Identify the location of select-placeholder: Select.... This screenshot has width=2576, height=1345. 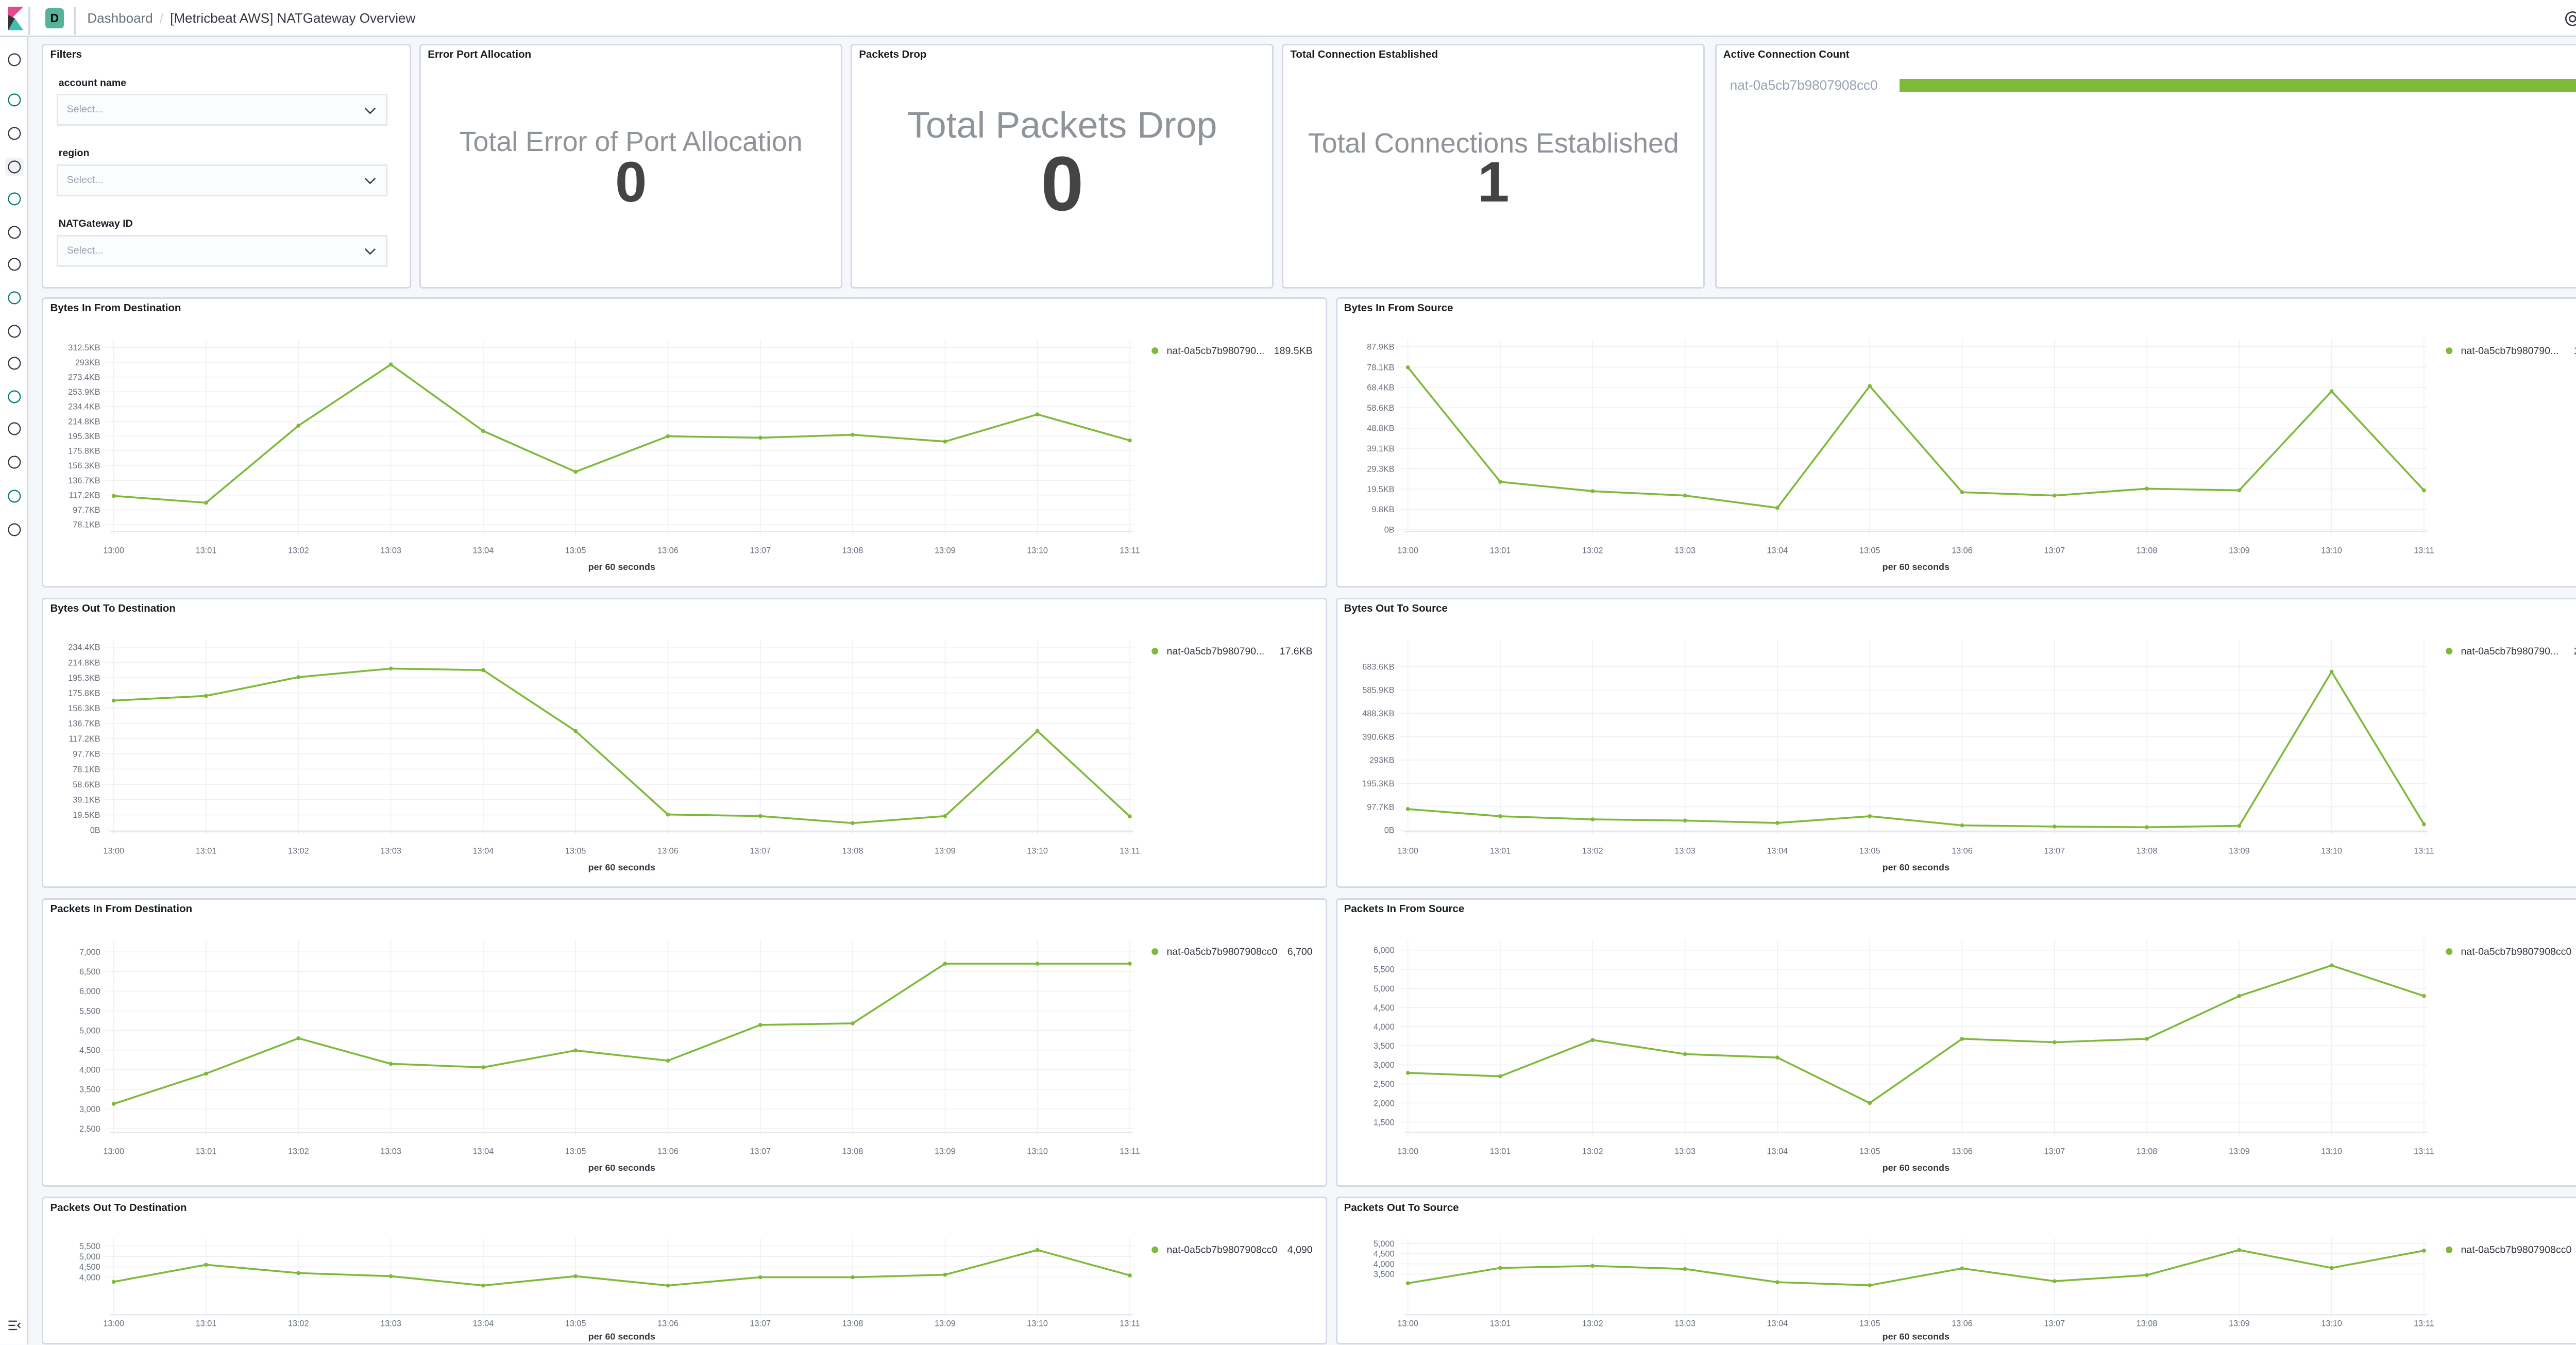
(85, 110).